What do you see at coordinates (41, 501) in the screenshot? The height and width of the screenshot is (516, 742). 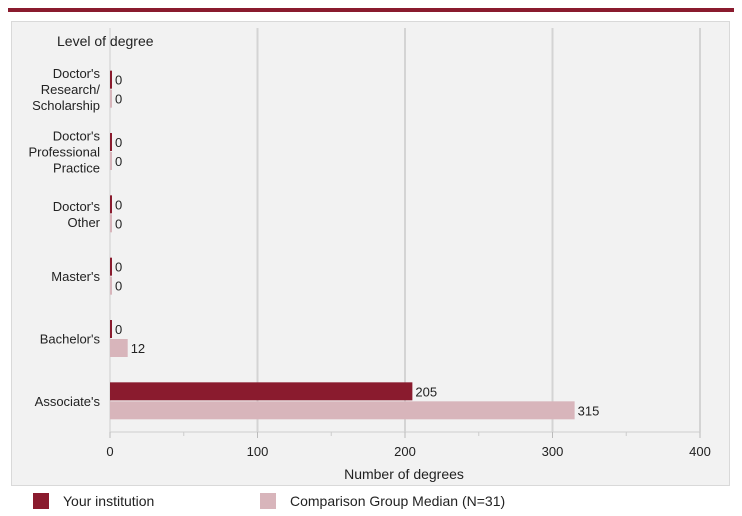 I see `legend-swatch-your-institution` at bounding box center [41, 501].